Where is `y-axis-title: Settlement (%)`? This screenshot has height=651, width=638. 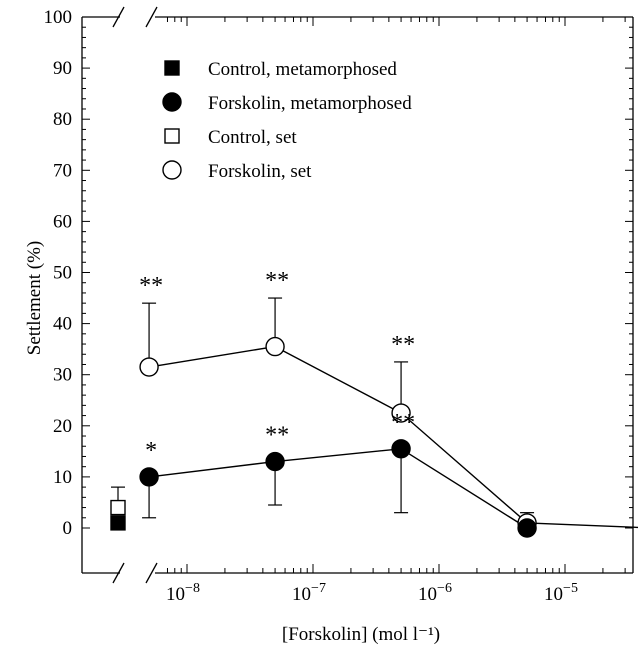 y-axis-title: Settlement (%) is located at coordinates (34, 298).